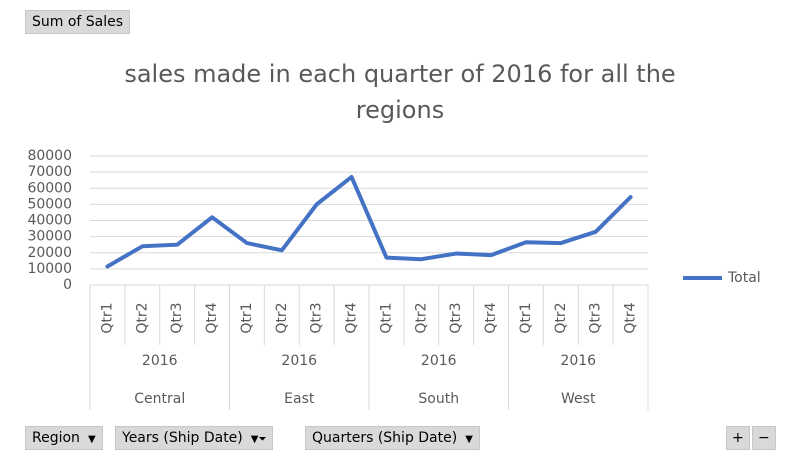 The height and width of the screenshot is (460, 800). I want to click on expand-button: +, so click(738, 438).